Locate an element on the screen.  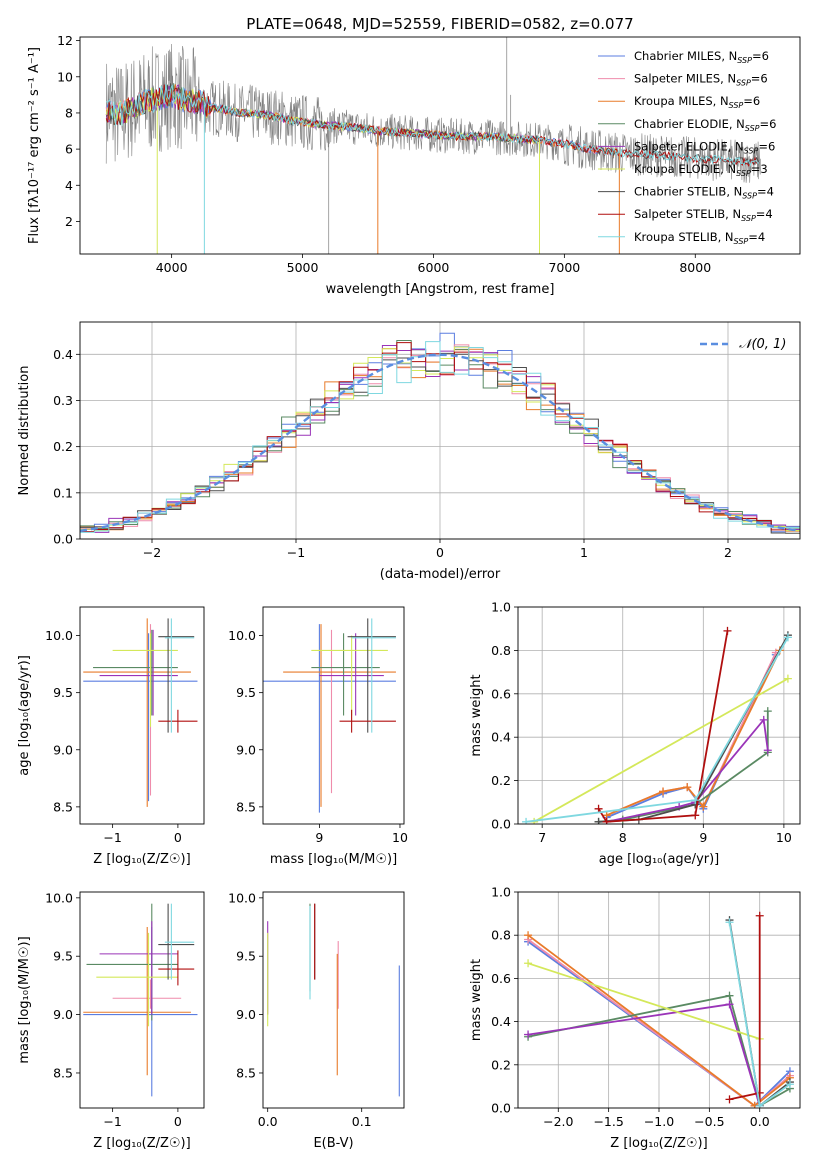
weight-line-salpeter_elodie is located at coordinates (644, 1055).